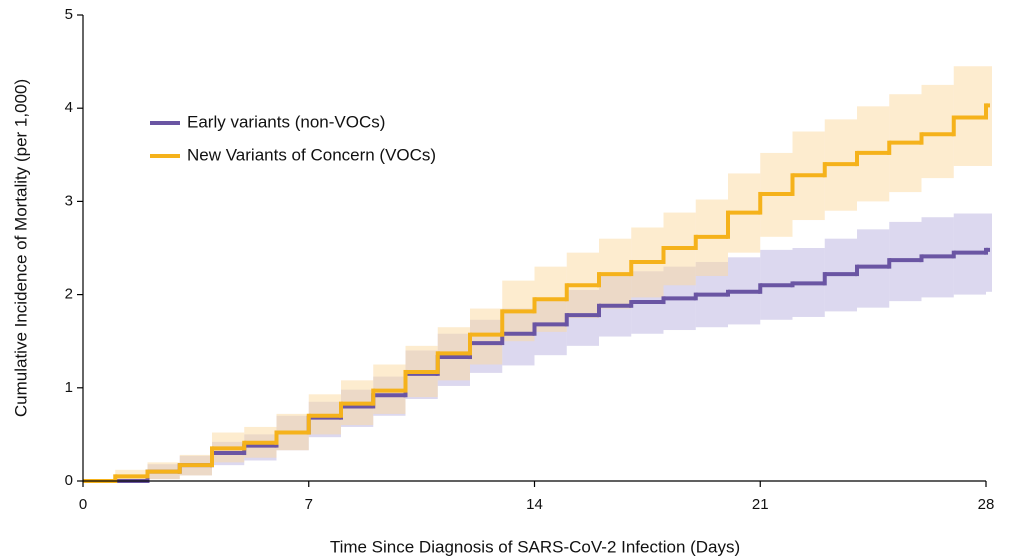  What do you see at coordinates (534, 504) in the screenshot?
I see `x-tick-label: 14` at bounding box center [534, 504].